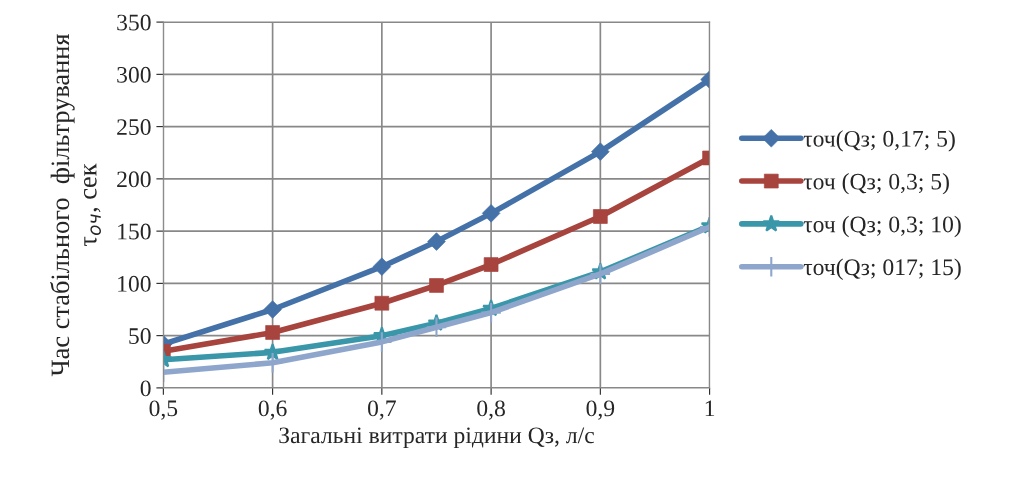 This screenshot has width=1021, height=491. I want to click on x-tick-label: 0,9, so click(600, 410).